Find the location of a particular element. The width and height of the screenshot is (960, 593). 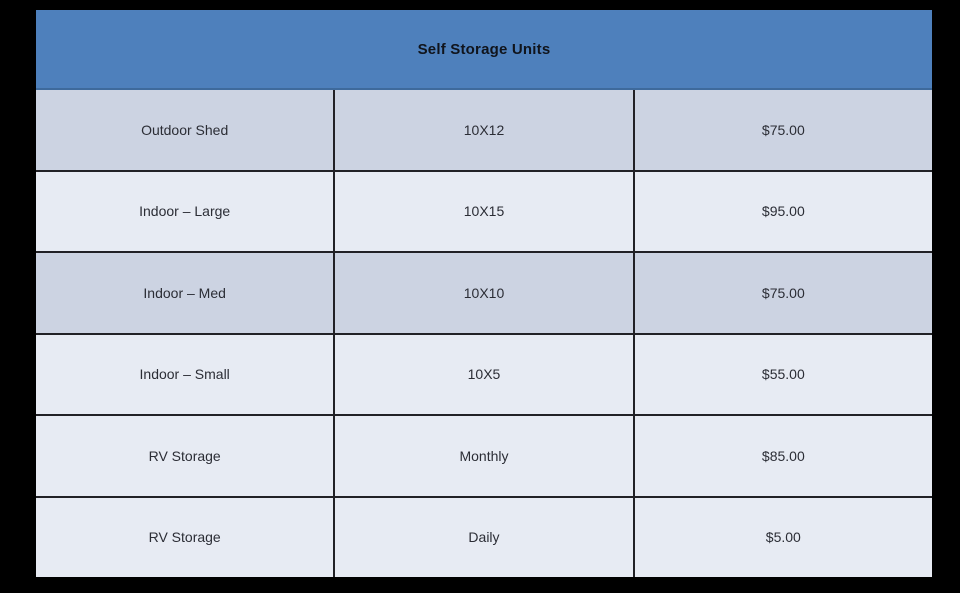

unit-size-cell: 10X15 is located at coordinates (482, 211).